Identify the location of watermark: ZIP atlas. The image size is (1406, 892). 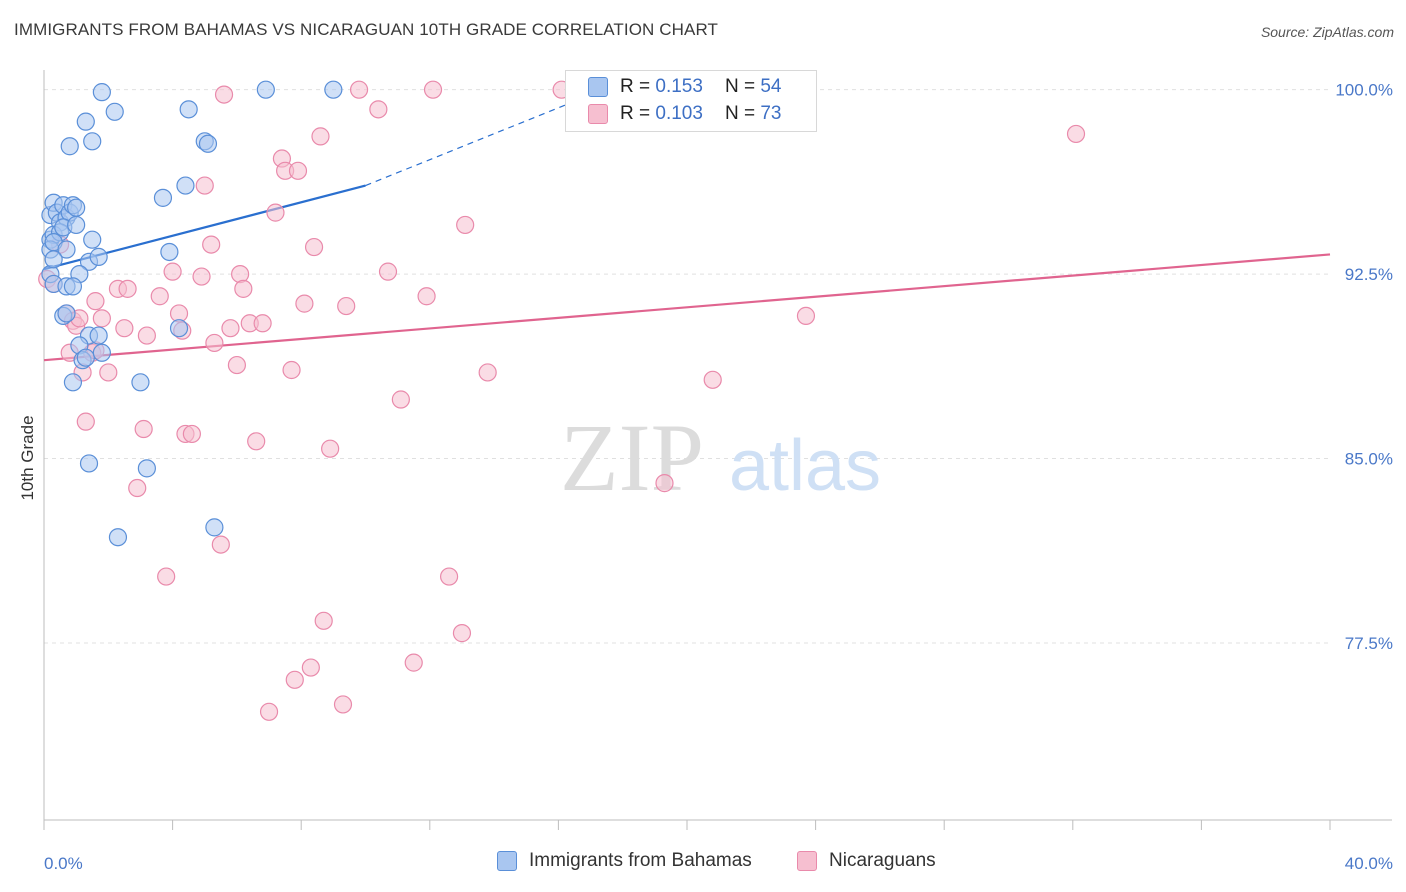
(720, 457).